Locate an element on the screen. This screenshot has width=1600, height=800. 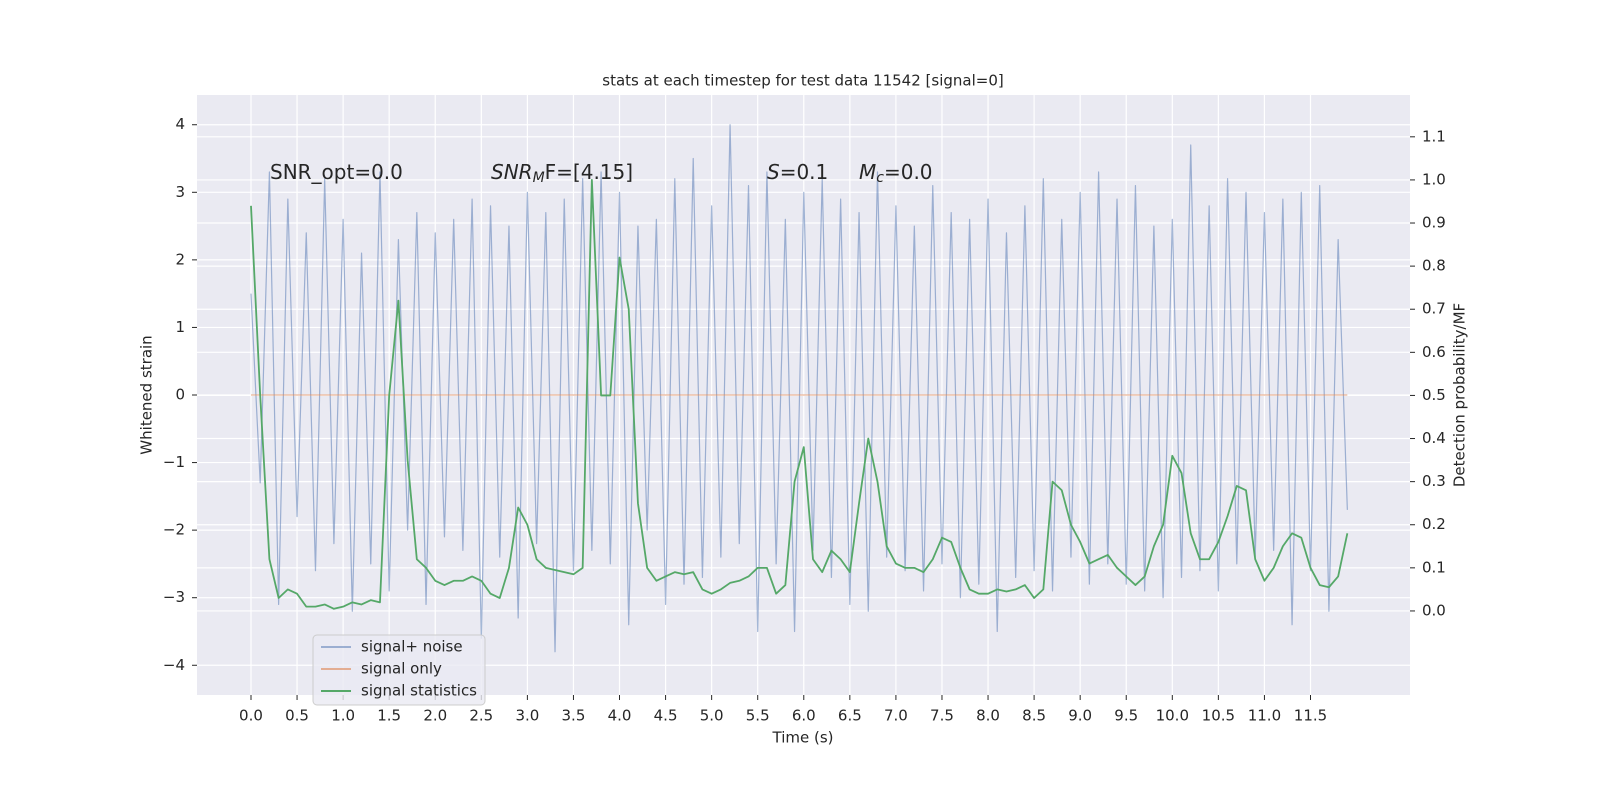
y-tick-label: −4 is located at coordinates (174, 665).